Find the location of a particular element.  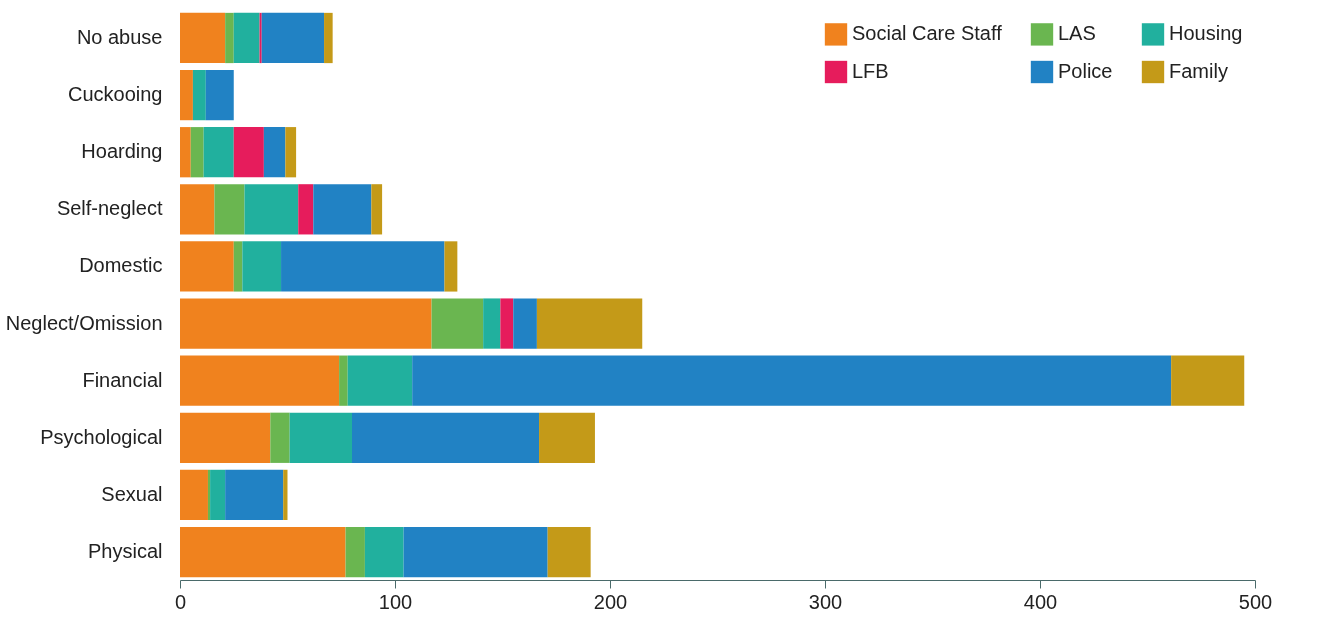

legend-label: LFB is located at coordinates (870, 71).